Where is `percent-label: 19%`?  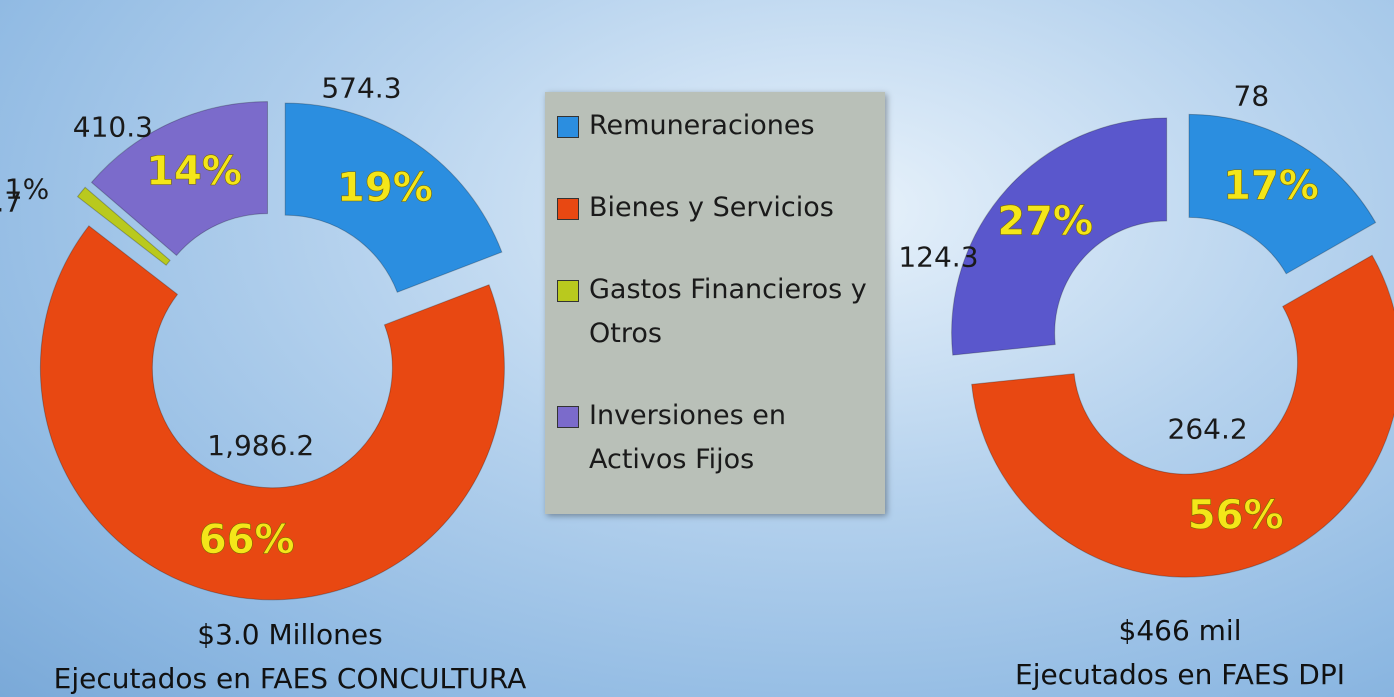
percent-label: 19% is located at coordinates (385, 188).